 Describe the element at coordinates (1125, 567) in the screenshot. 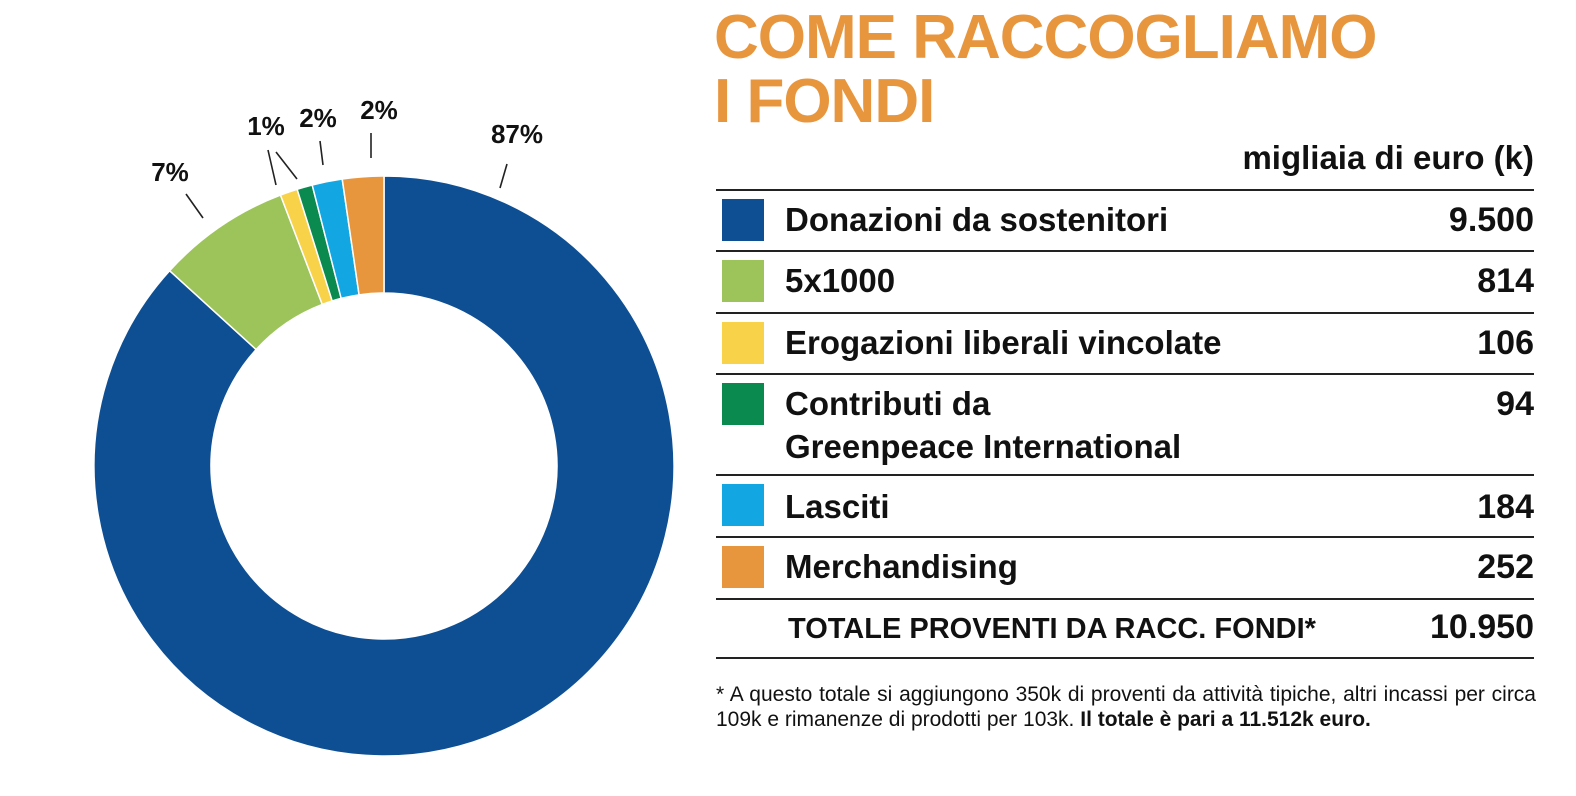

I see `table-row-merchandising: Merchandising 252` at that location.